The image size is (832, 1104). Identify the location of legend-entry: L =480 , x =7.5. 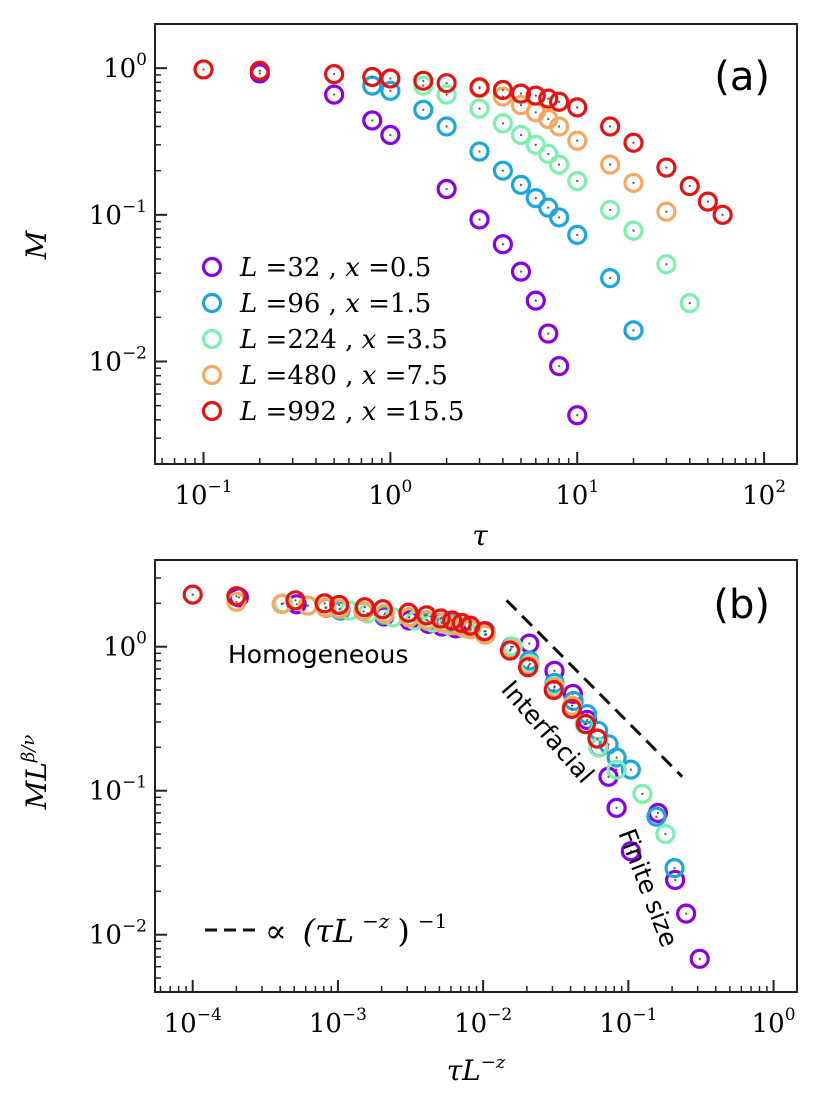
(343, 376).